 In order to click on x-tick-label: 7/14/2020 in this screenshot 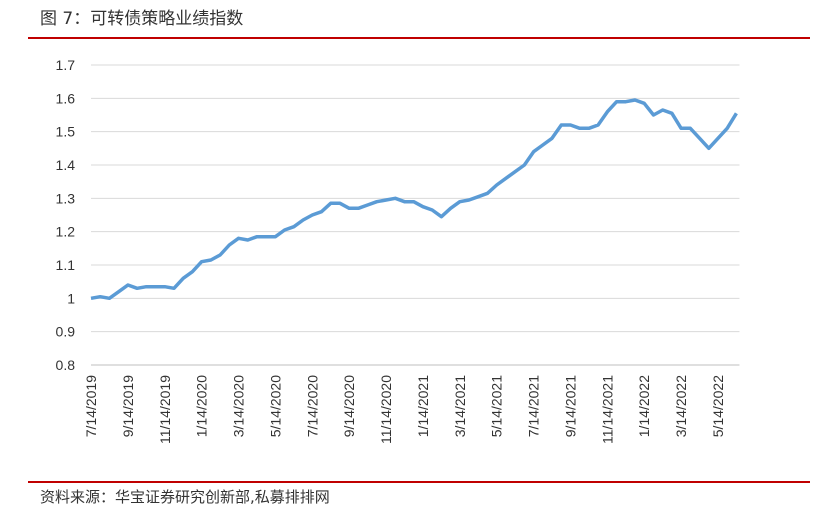, I will do `click(312, 406)`.